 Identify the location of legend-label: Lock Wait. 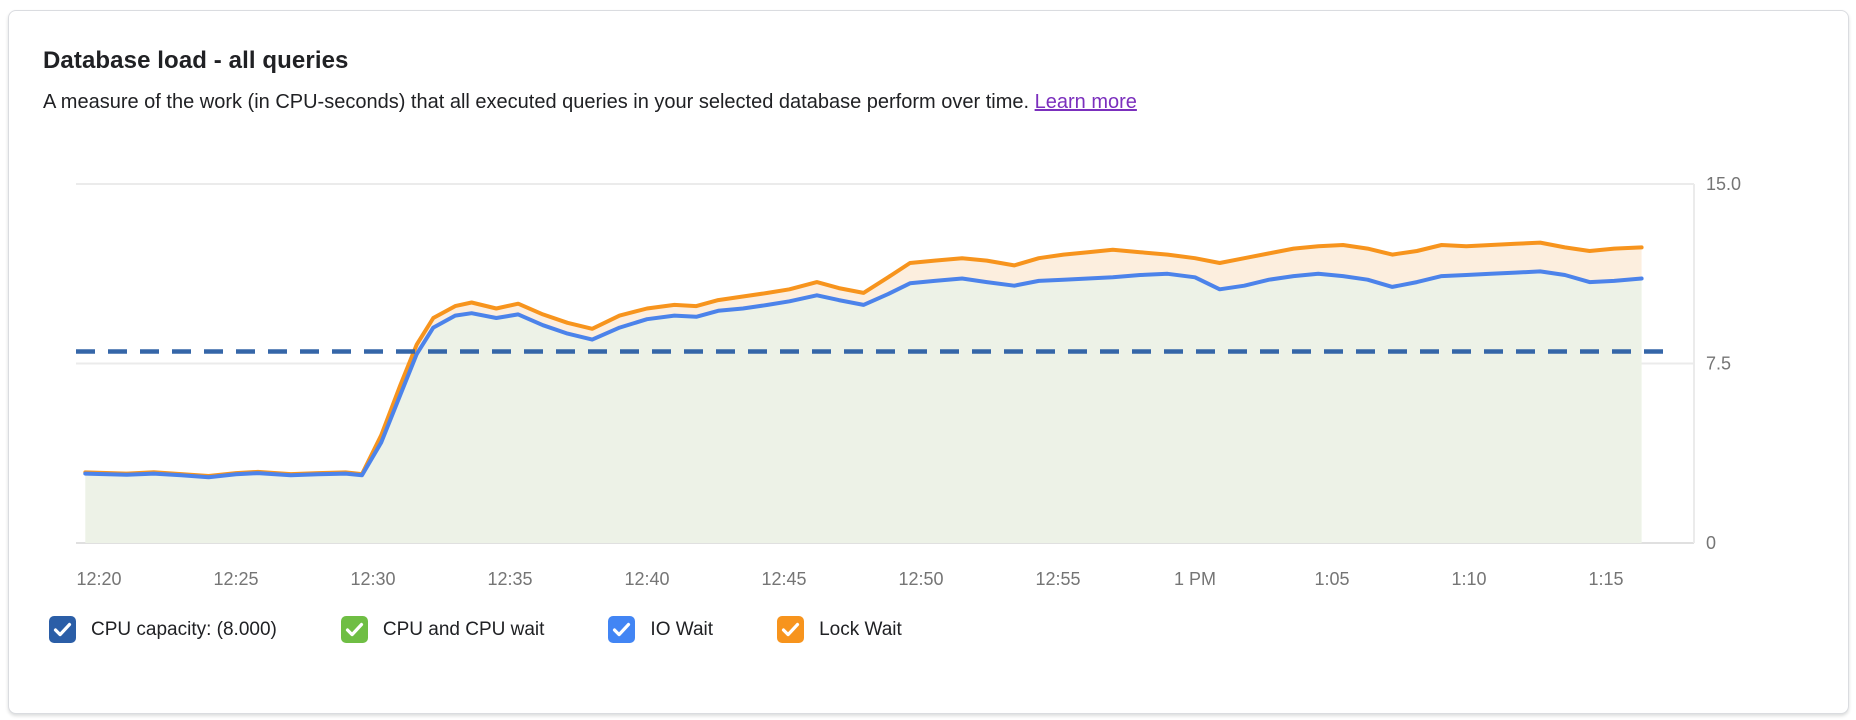
(860, 629).